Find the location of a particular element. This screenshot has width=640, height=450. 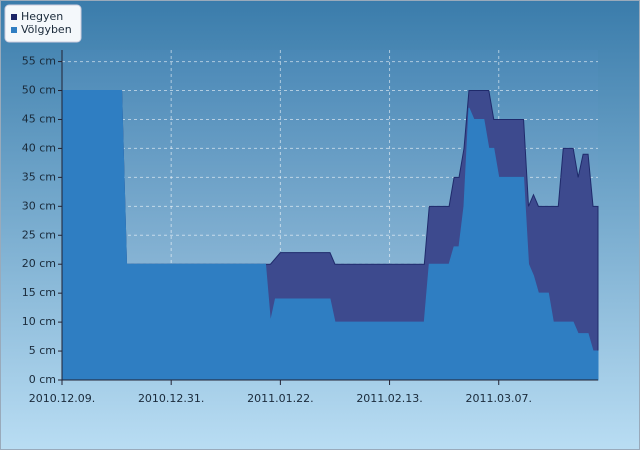

legend-label: Völgyben is located at coordinates (46, 29).